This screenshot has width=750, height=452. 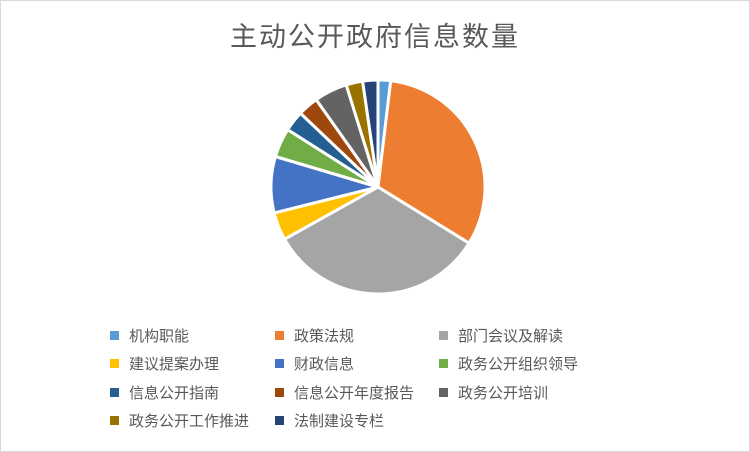 I want to click on legend-item-建议提案办理: 建议提案办理, so click(x=192, y=363).